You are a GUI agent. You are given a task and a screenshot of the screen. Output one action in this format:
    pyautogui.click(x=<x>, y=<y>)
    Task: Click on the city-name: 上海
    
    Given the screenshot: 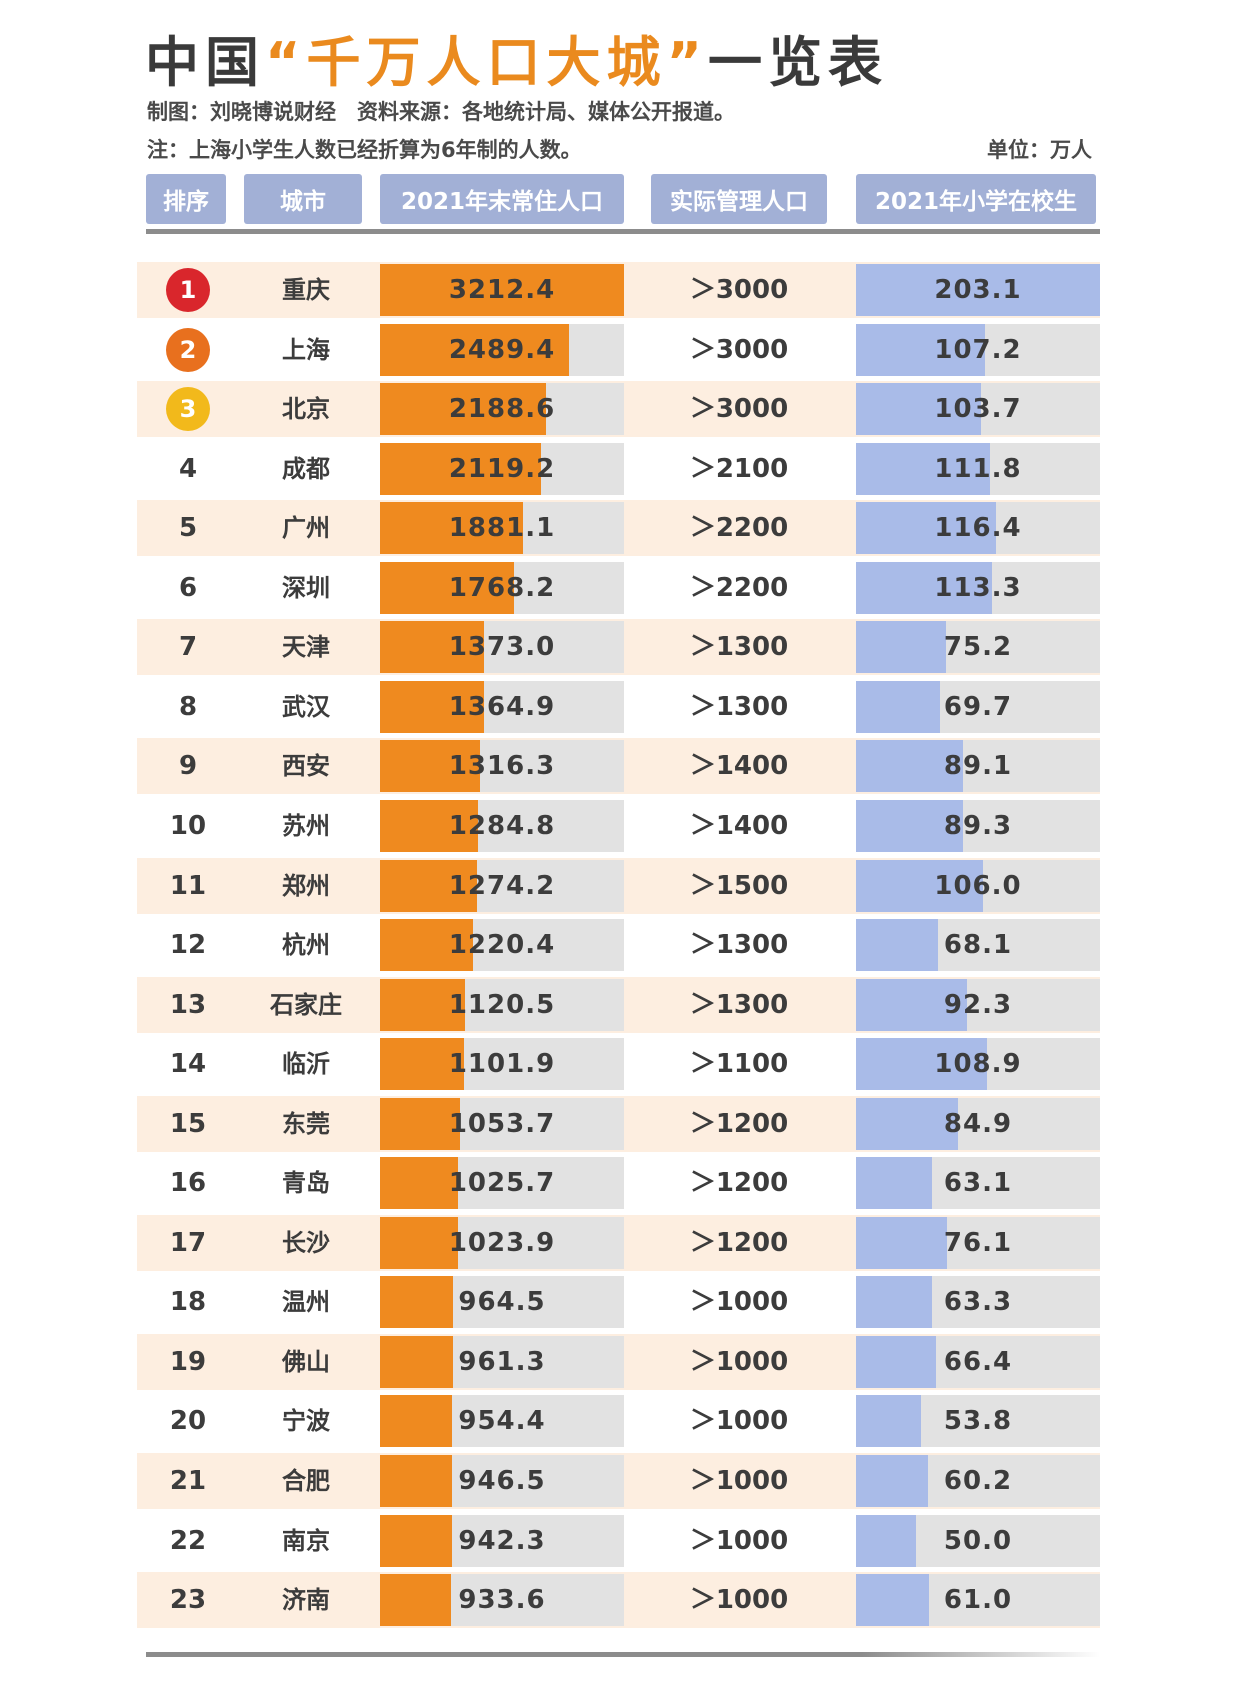 What is the action you would take?
    pyautogui.click(x=306, y=350)
    